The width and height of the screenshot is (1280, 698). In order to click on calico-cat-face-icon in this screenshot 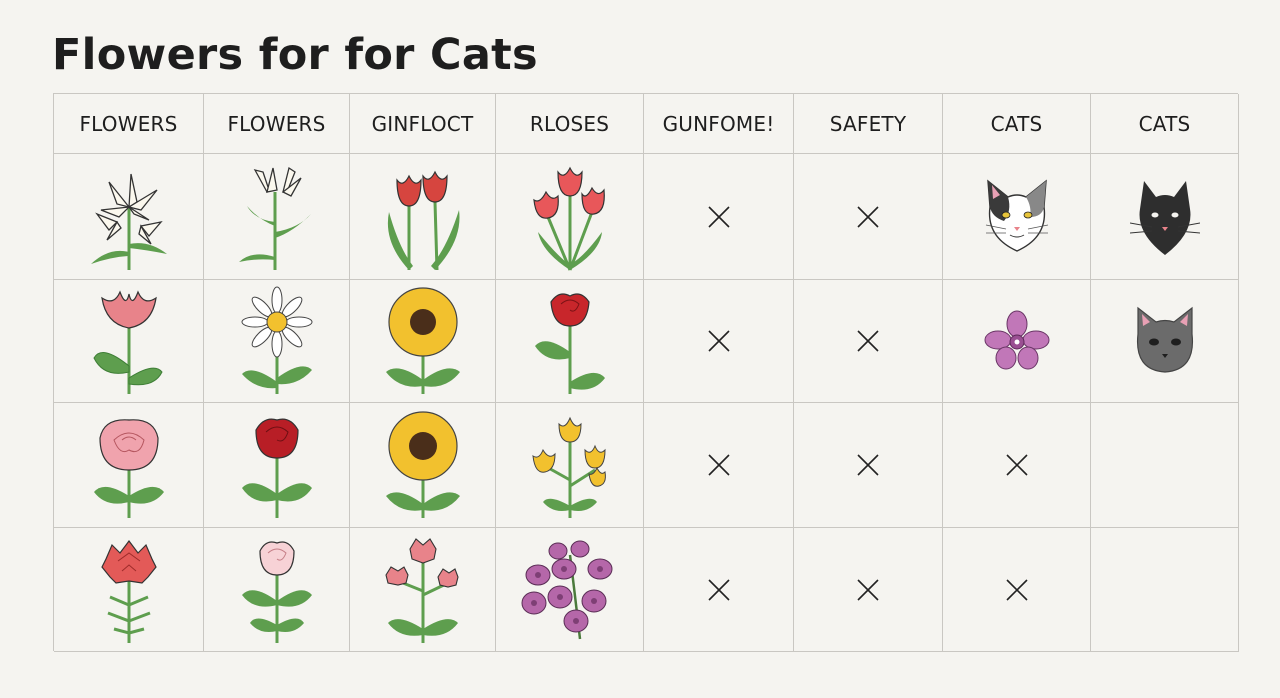, I will do `click(1016, 215)`.